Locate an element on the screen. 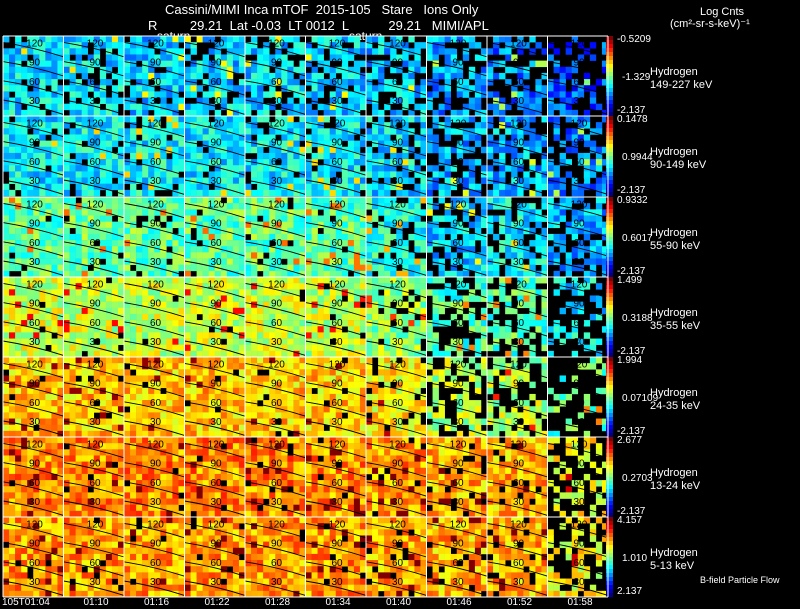 The image size is (800, 609). pitch-angle-label: 30 is located at coordinates (579, 101).